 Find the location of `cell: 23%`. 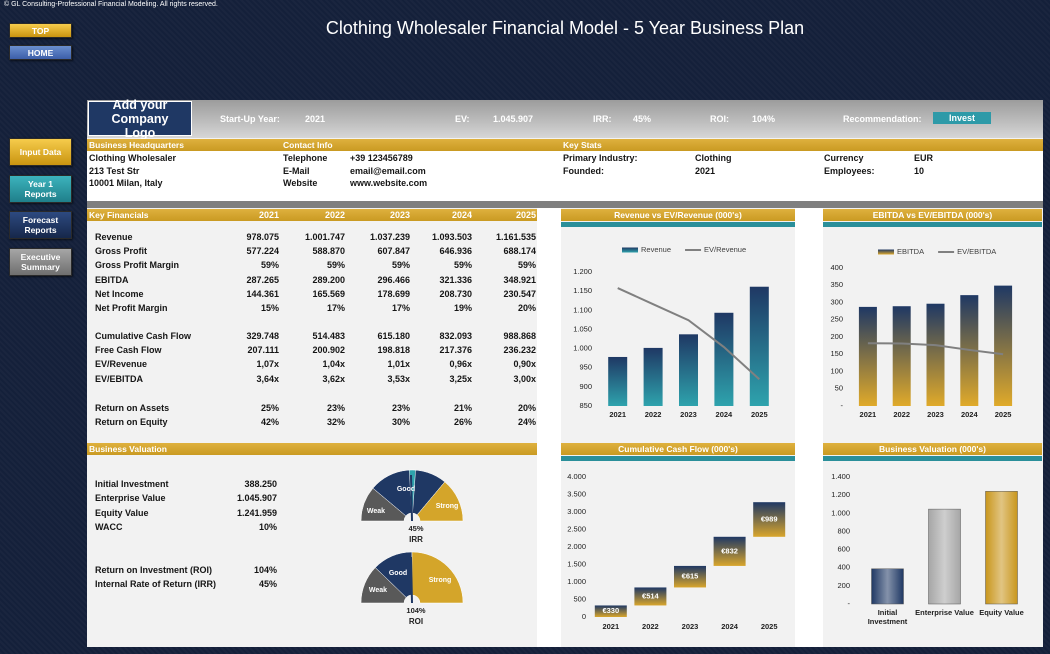

cell: 23% is located at coordinates (335, 408).